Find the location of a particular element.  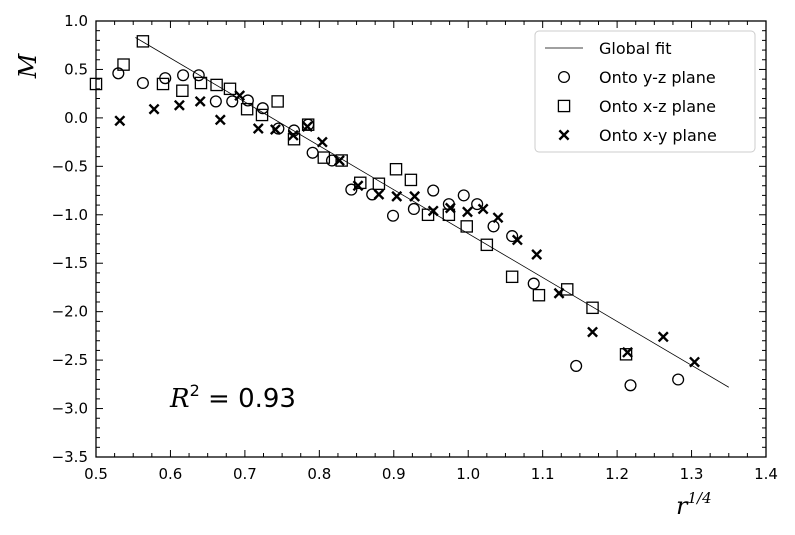

x-tick-label: 0.9 is located at coordinates (394, 474).